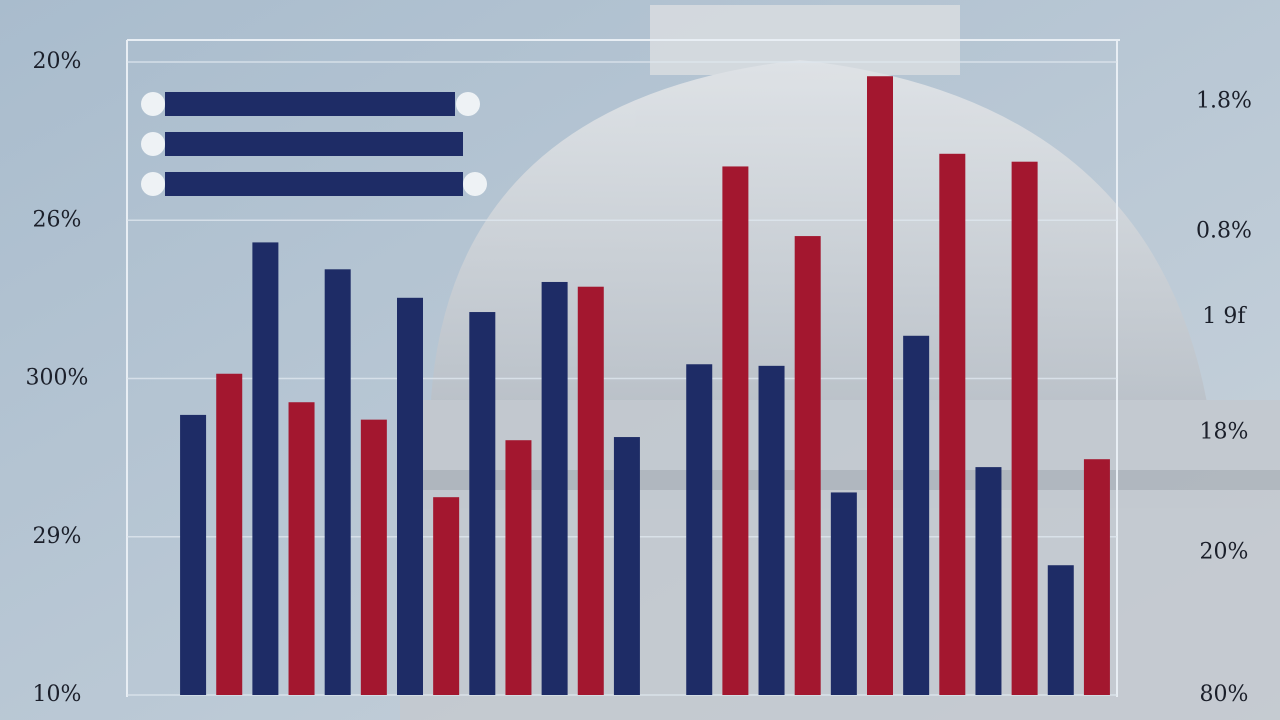 This screenshot has width=1280, height=720. I want to click on y2-tick-label: 18%, so click(1224, 431).